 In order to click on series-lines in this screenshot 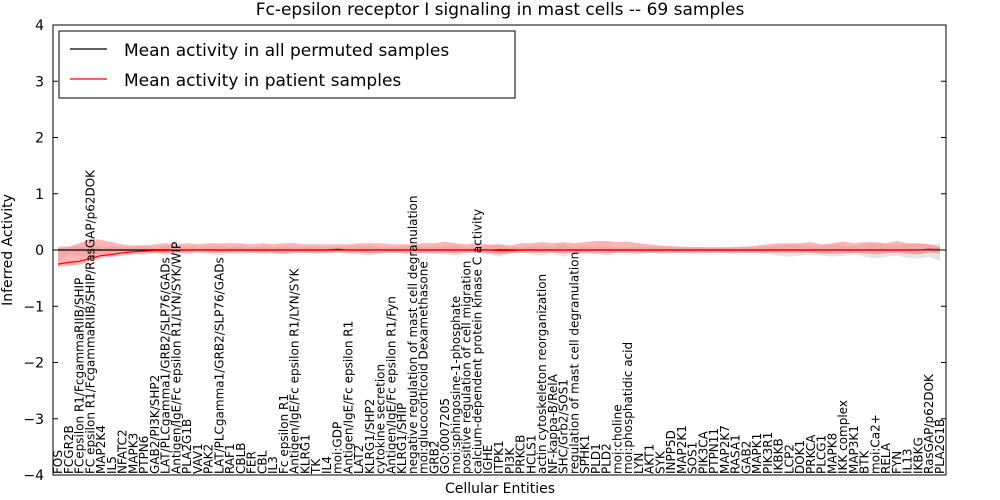, I will do `click(499, 256)`.